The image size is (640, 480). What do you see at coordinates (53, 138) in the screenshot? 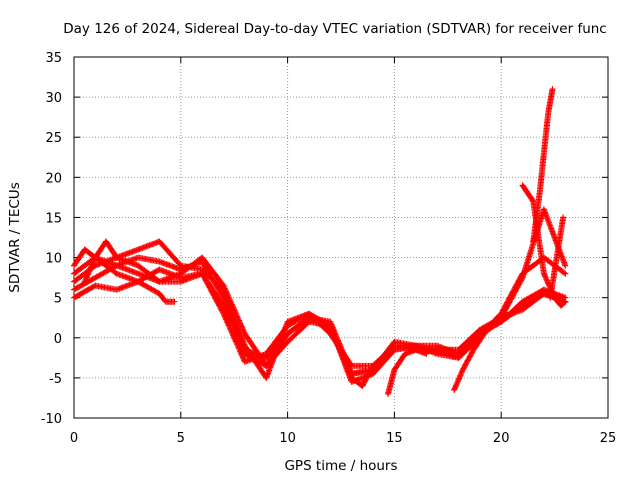
I see `y-tick-label: 25` at bounding box center [53, 138].